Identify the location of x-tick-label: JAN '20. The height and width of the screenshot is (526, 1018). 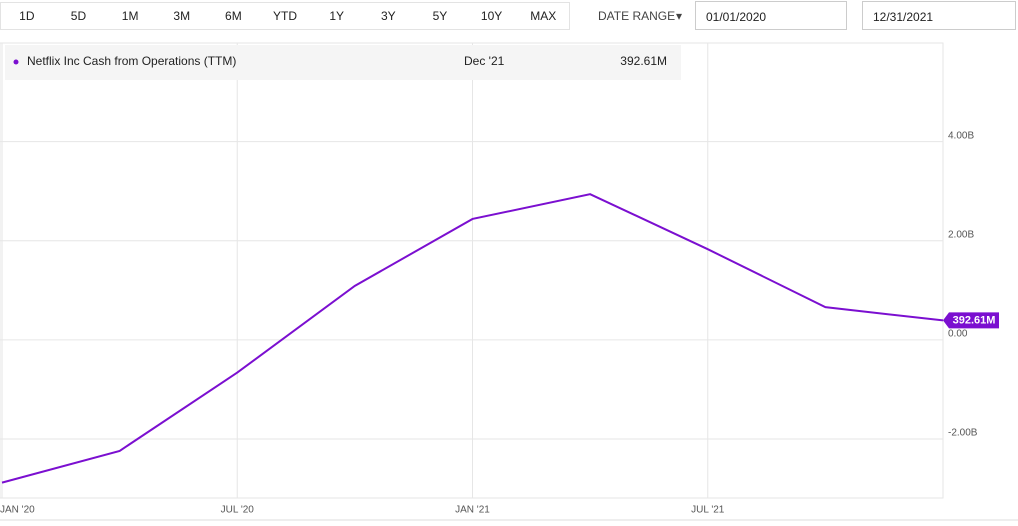
(17, 510).